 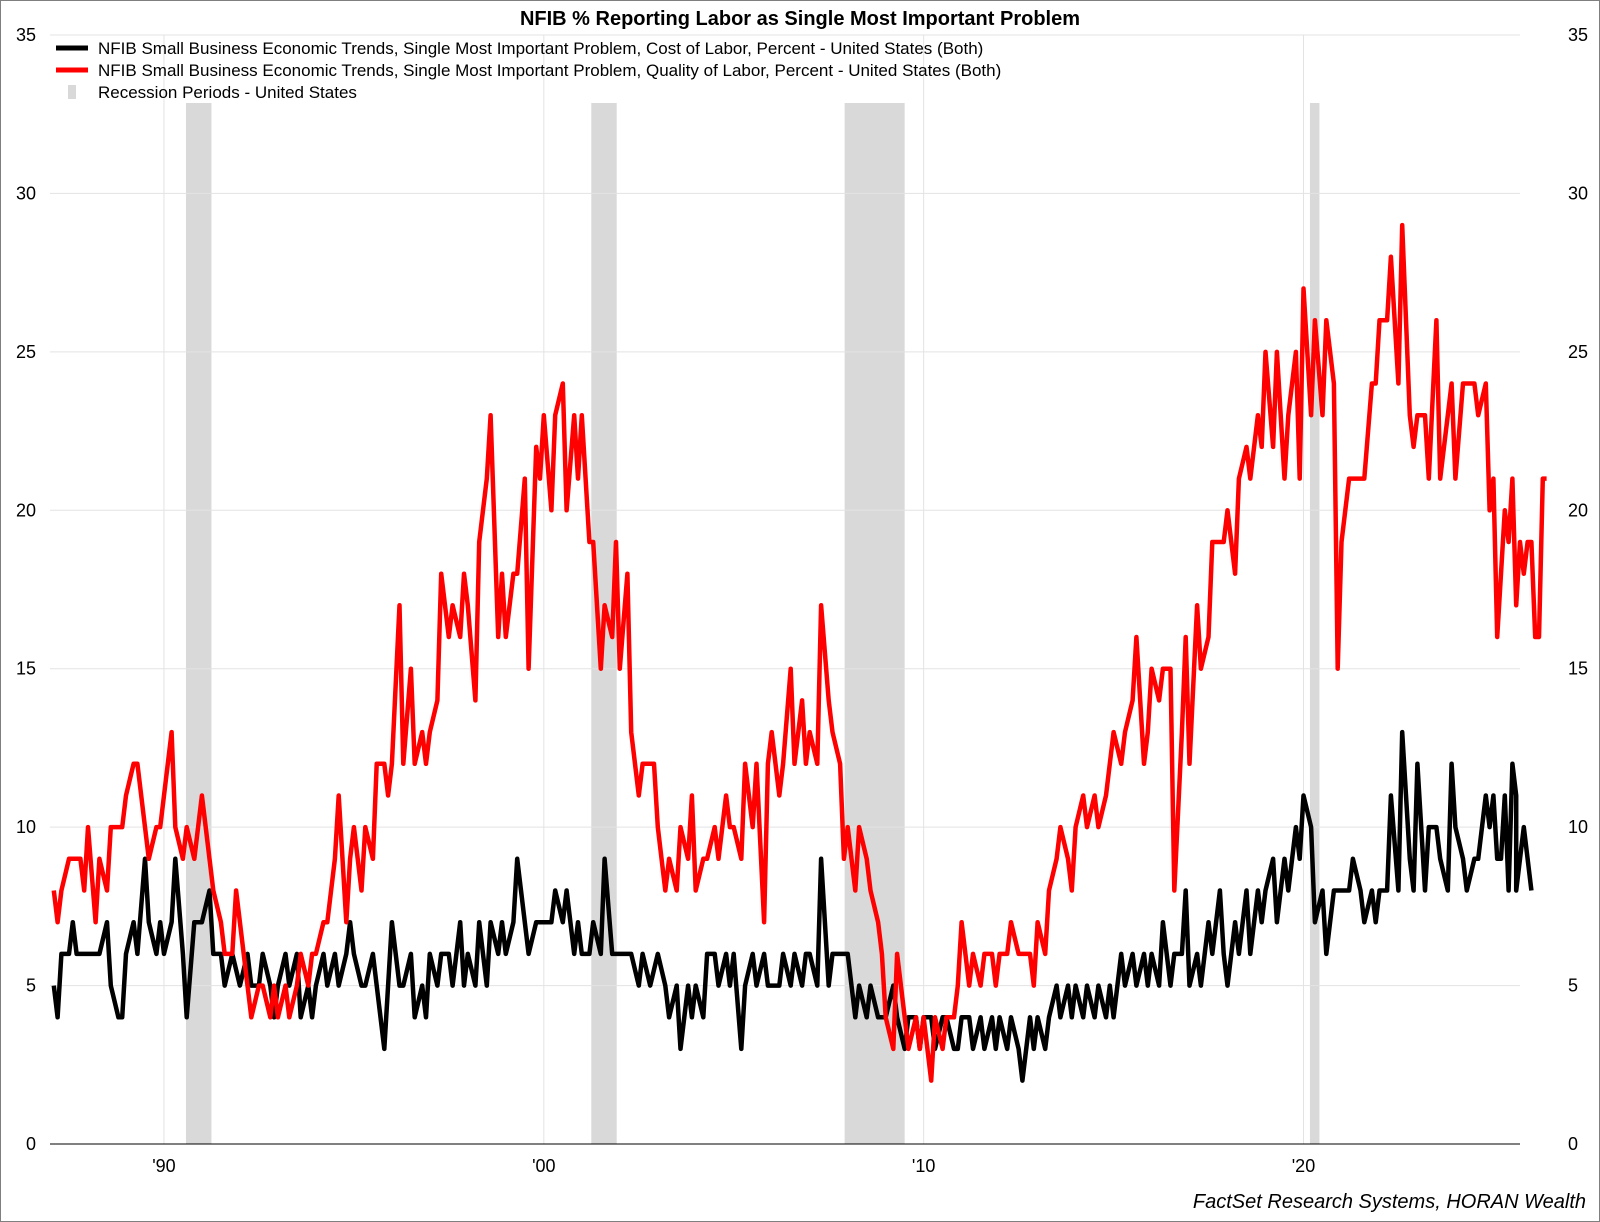 What do you see at coordinates (1303, 1166) in the screenshot?
I see `x-tick-3: '20` at bounding box center [1303, 1166].